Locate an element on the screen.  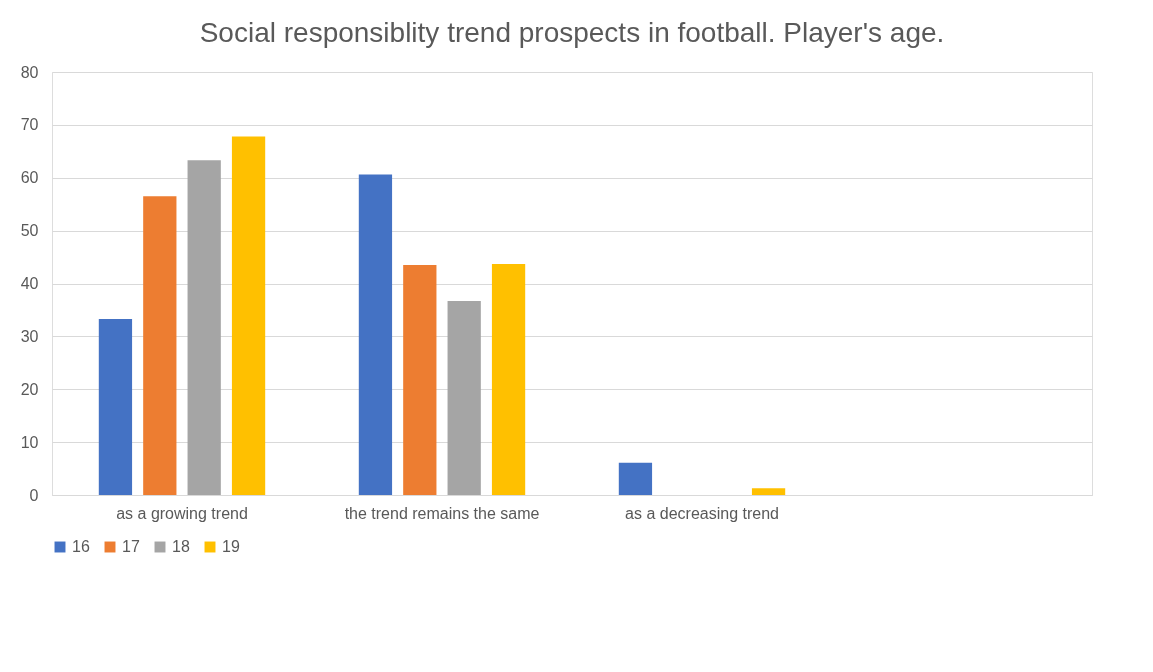
y-tick-label: 50 is located at coordinates (29, 231).